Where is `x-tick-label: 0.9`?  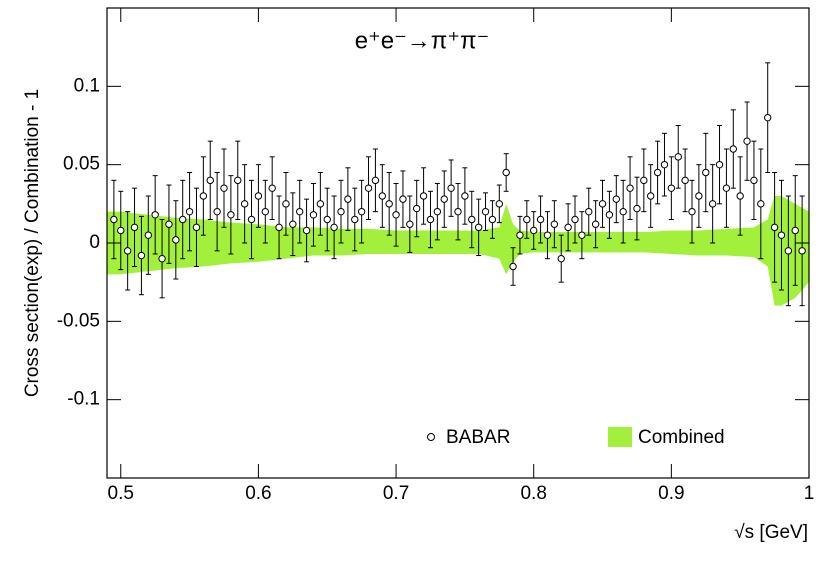 x-tick-label: 0.9 is located at coordinates (671, 493).